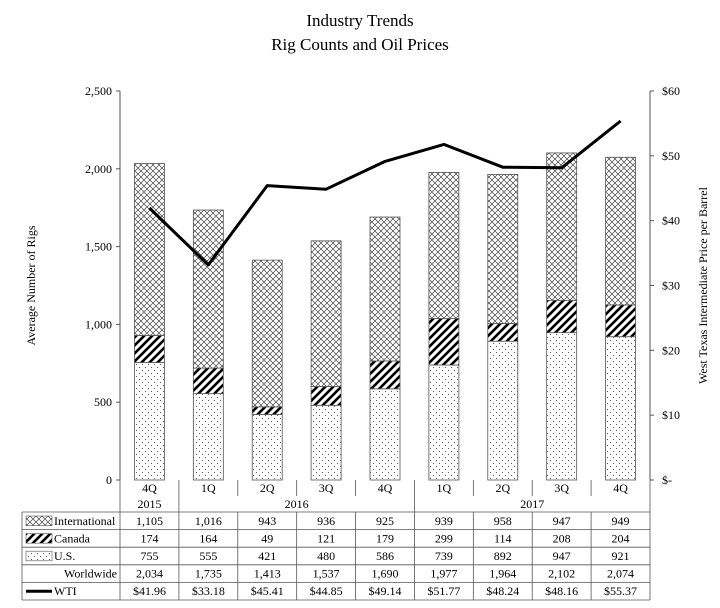  Describe the element at coordinates (359, 20) in the screenshot. I see `chart-title: Industry Trends` at that location.